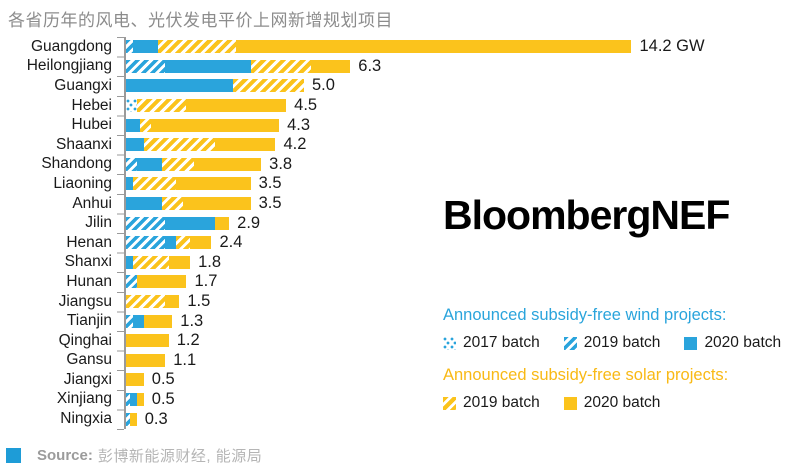 The width and height of the screenshot is (800, 472). Describe the element at coordinates (98, 223) in the screenshot. I see `province-label: Jilin` at that location.